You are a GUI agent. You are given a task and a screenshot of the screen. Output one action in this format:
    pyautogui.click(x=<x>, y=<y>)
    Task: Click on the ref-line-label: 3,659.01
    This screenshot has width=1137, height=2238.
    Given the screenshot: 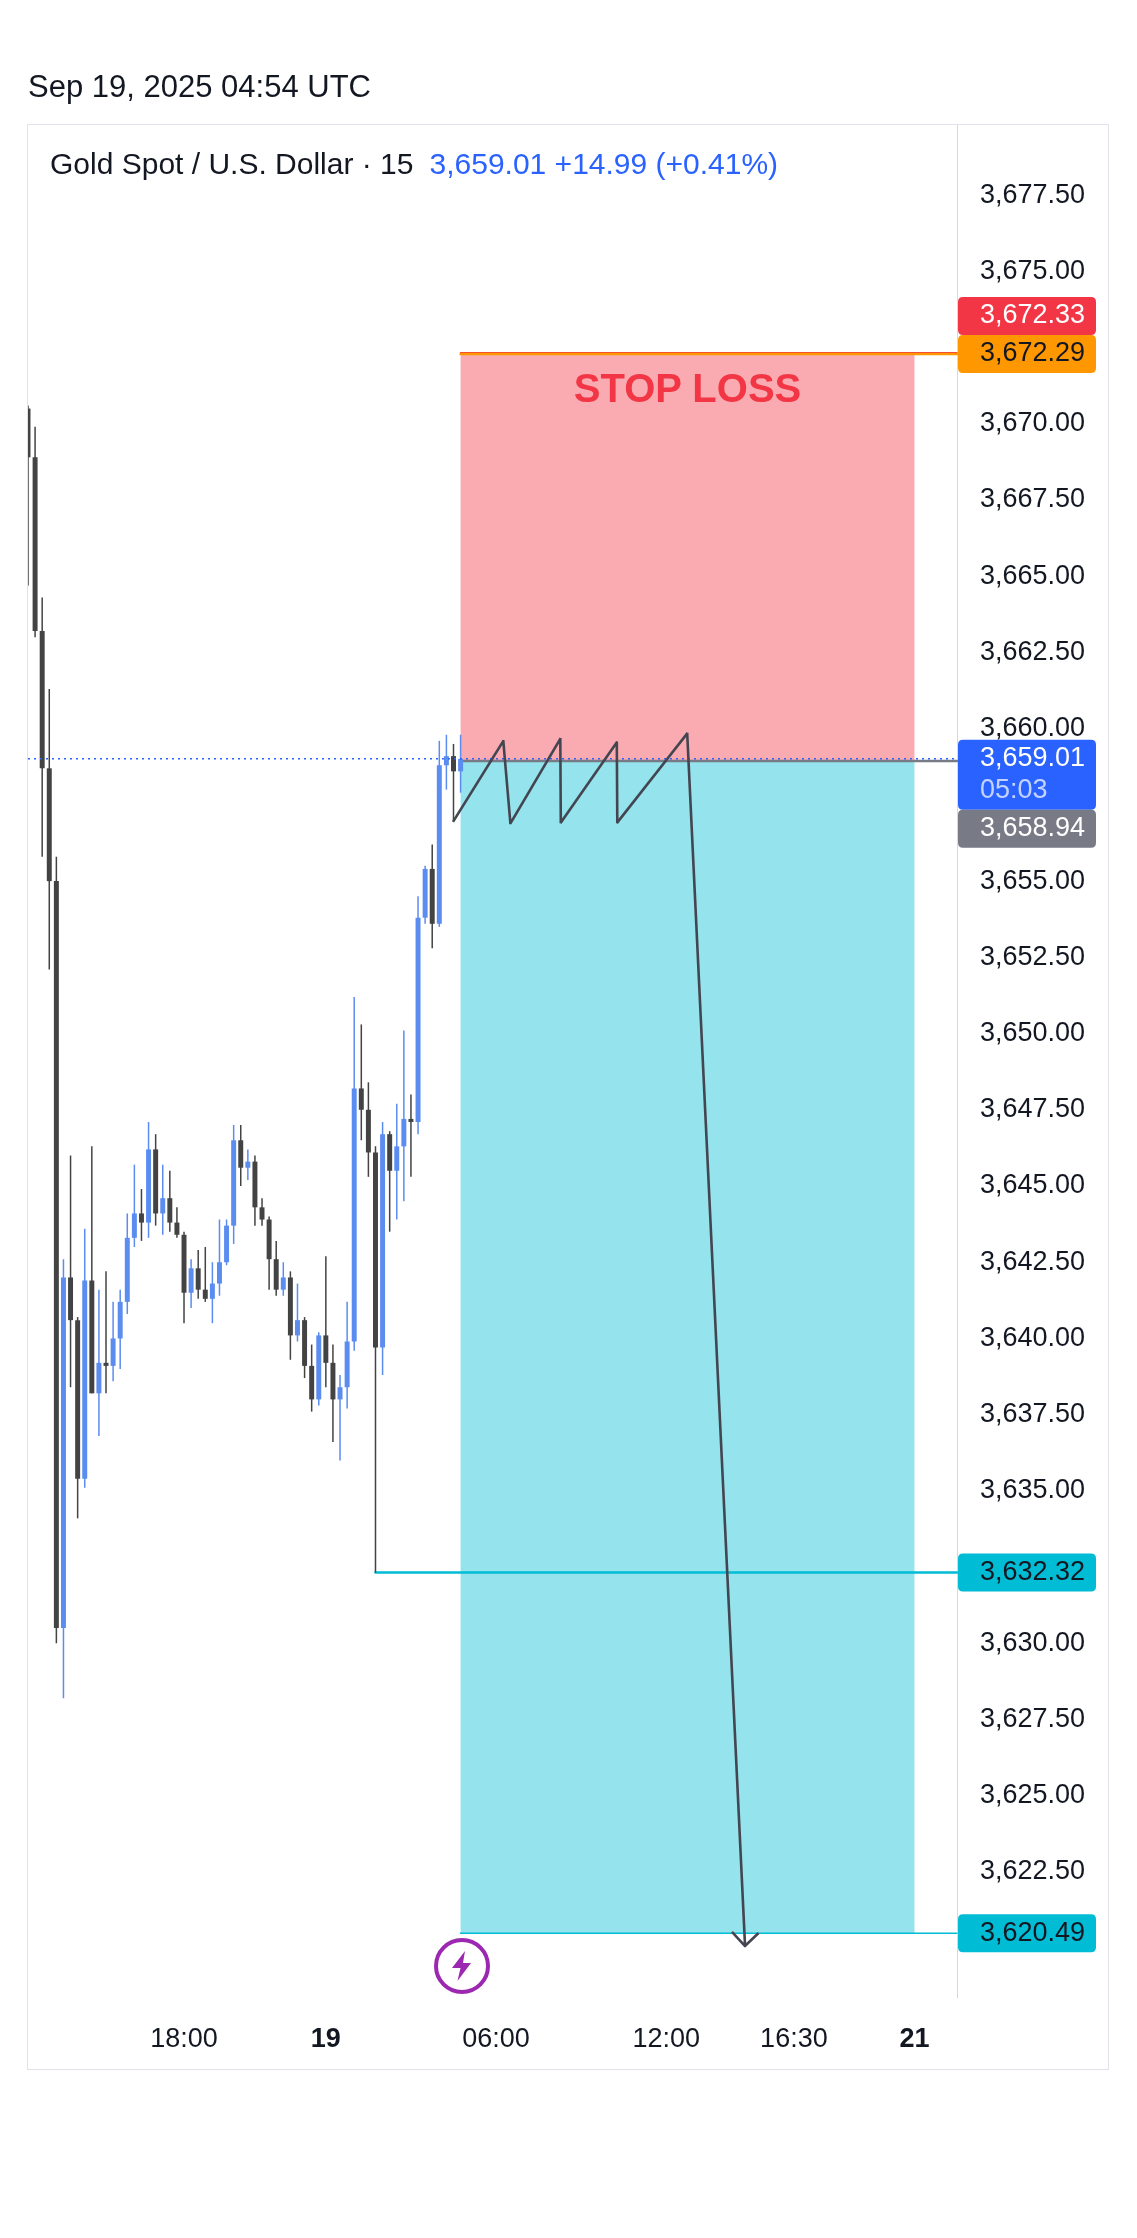 What is the action you would take?
    pyautogui.click(x=1033, y=757)
    